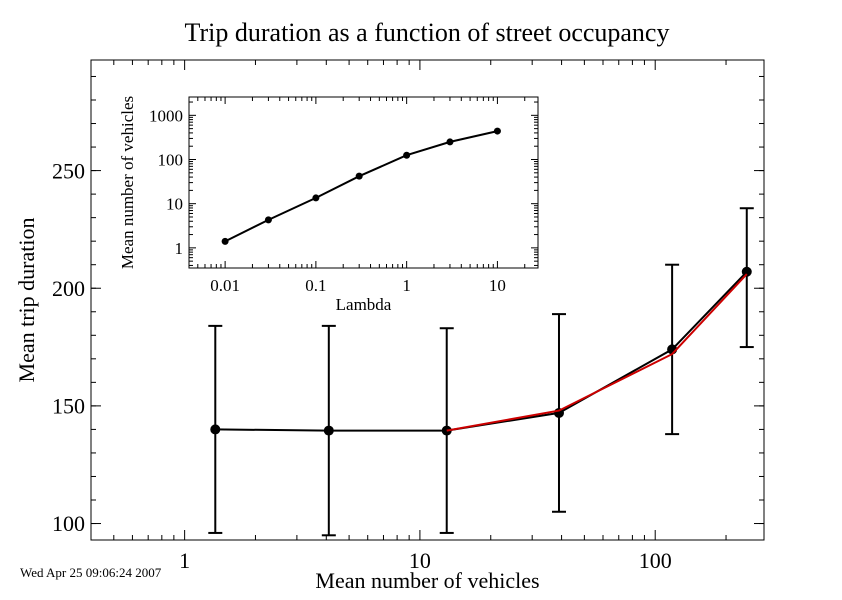  I want to click on main-x-tick-label: 1, so click(184, 560).